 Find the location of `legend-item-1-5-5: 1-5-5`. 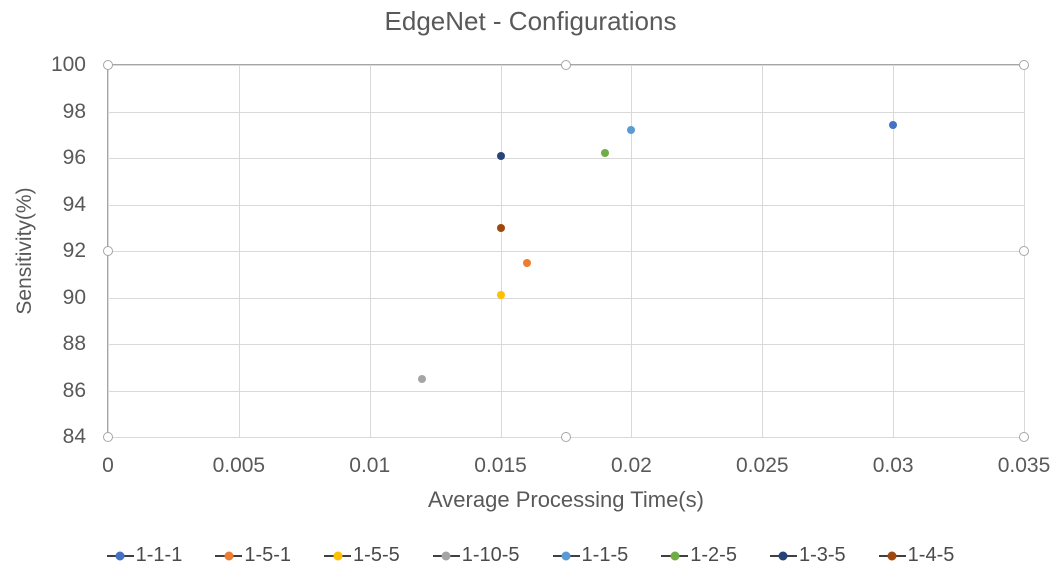

legend-item-1-5-5: 1-5-5 is located at coordinates (362, 555).